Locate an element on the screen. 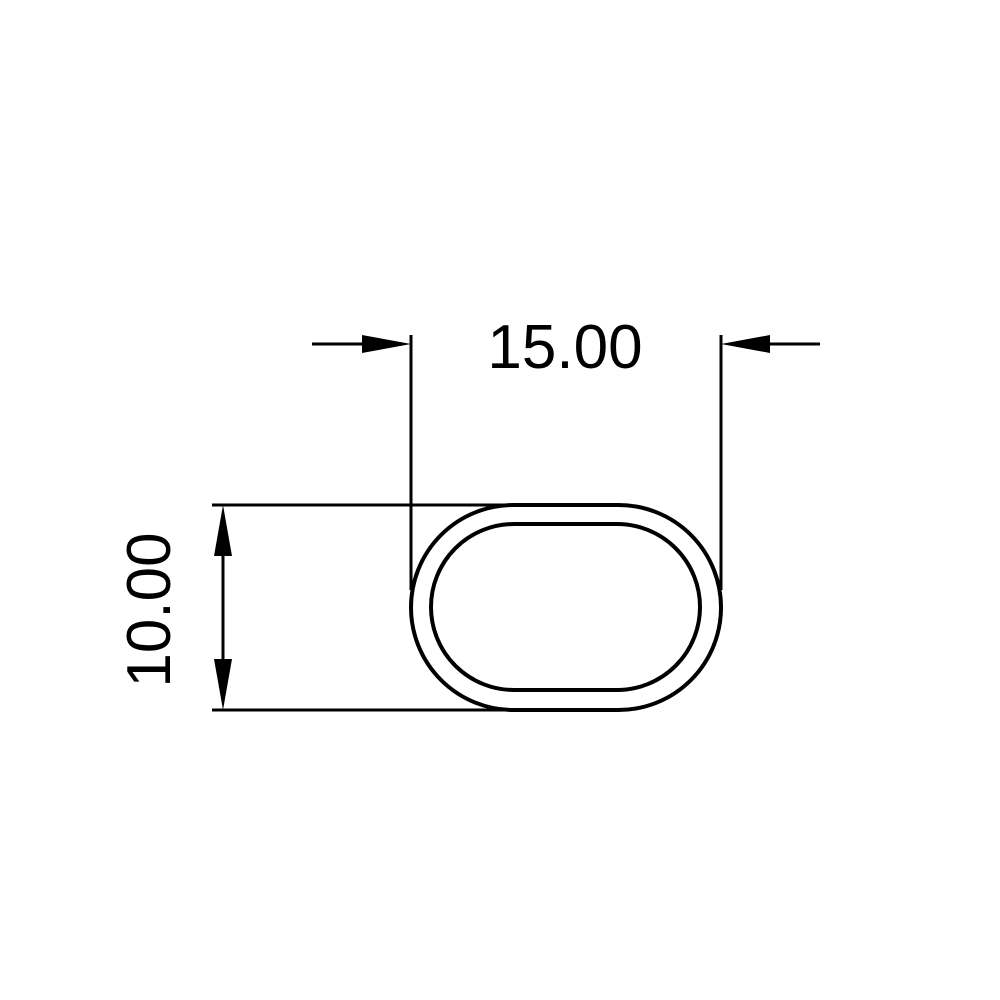 This screenshot has width=1000, height=1000. oval-tube-profile is located at coordinates (566, 607).